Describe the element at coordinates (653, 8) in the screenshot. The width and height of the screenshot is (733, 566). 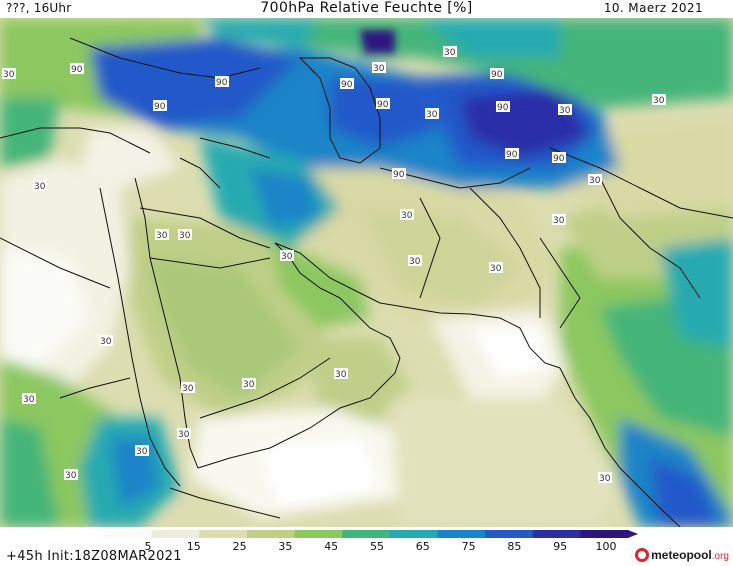
I see `forecast-date: 10. Maerz 2021` at that location.